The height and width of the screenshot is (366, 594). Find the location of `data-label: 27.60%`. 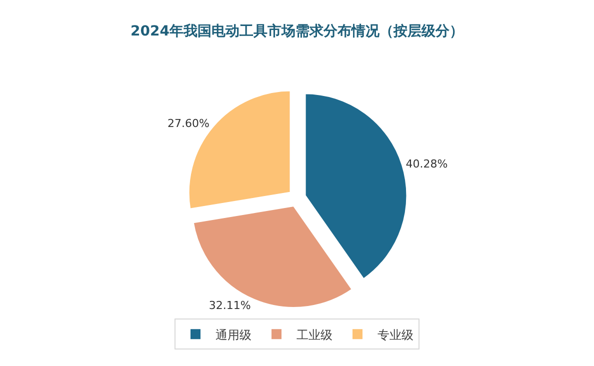

data-label: 27.60% is located at coordinates (188, 123).